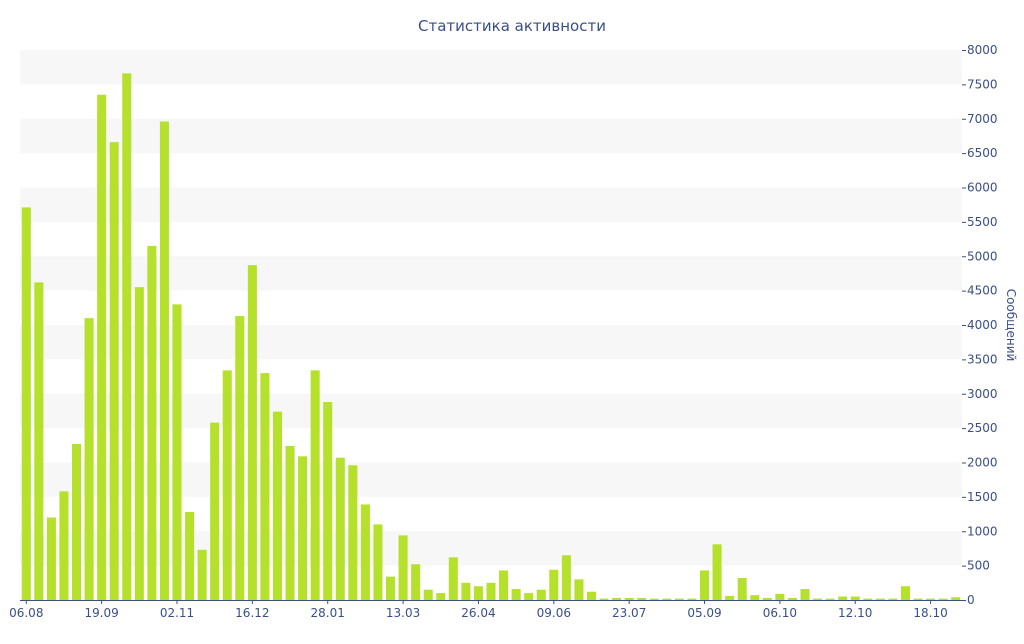 The image size is (1024, 644). I want to click on y-tick-label: 1500, so click(982, 497).